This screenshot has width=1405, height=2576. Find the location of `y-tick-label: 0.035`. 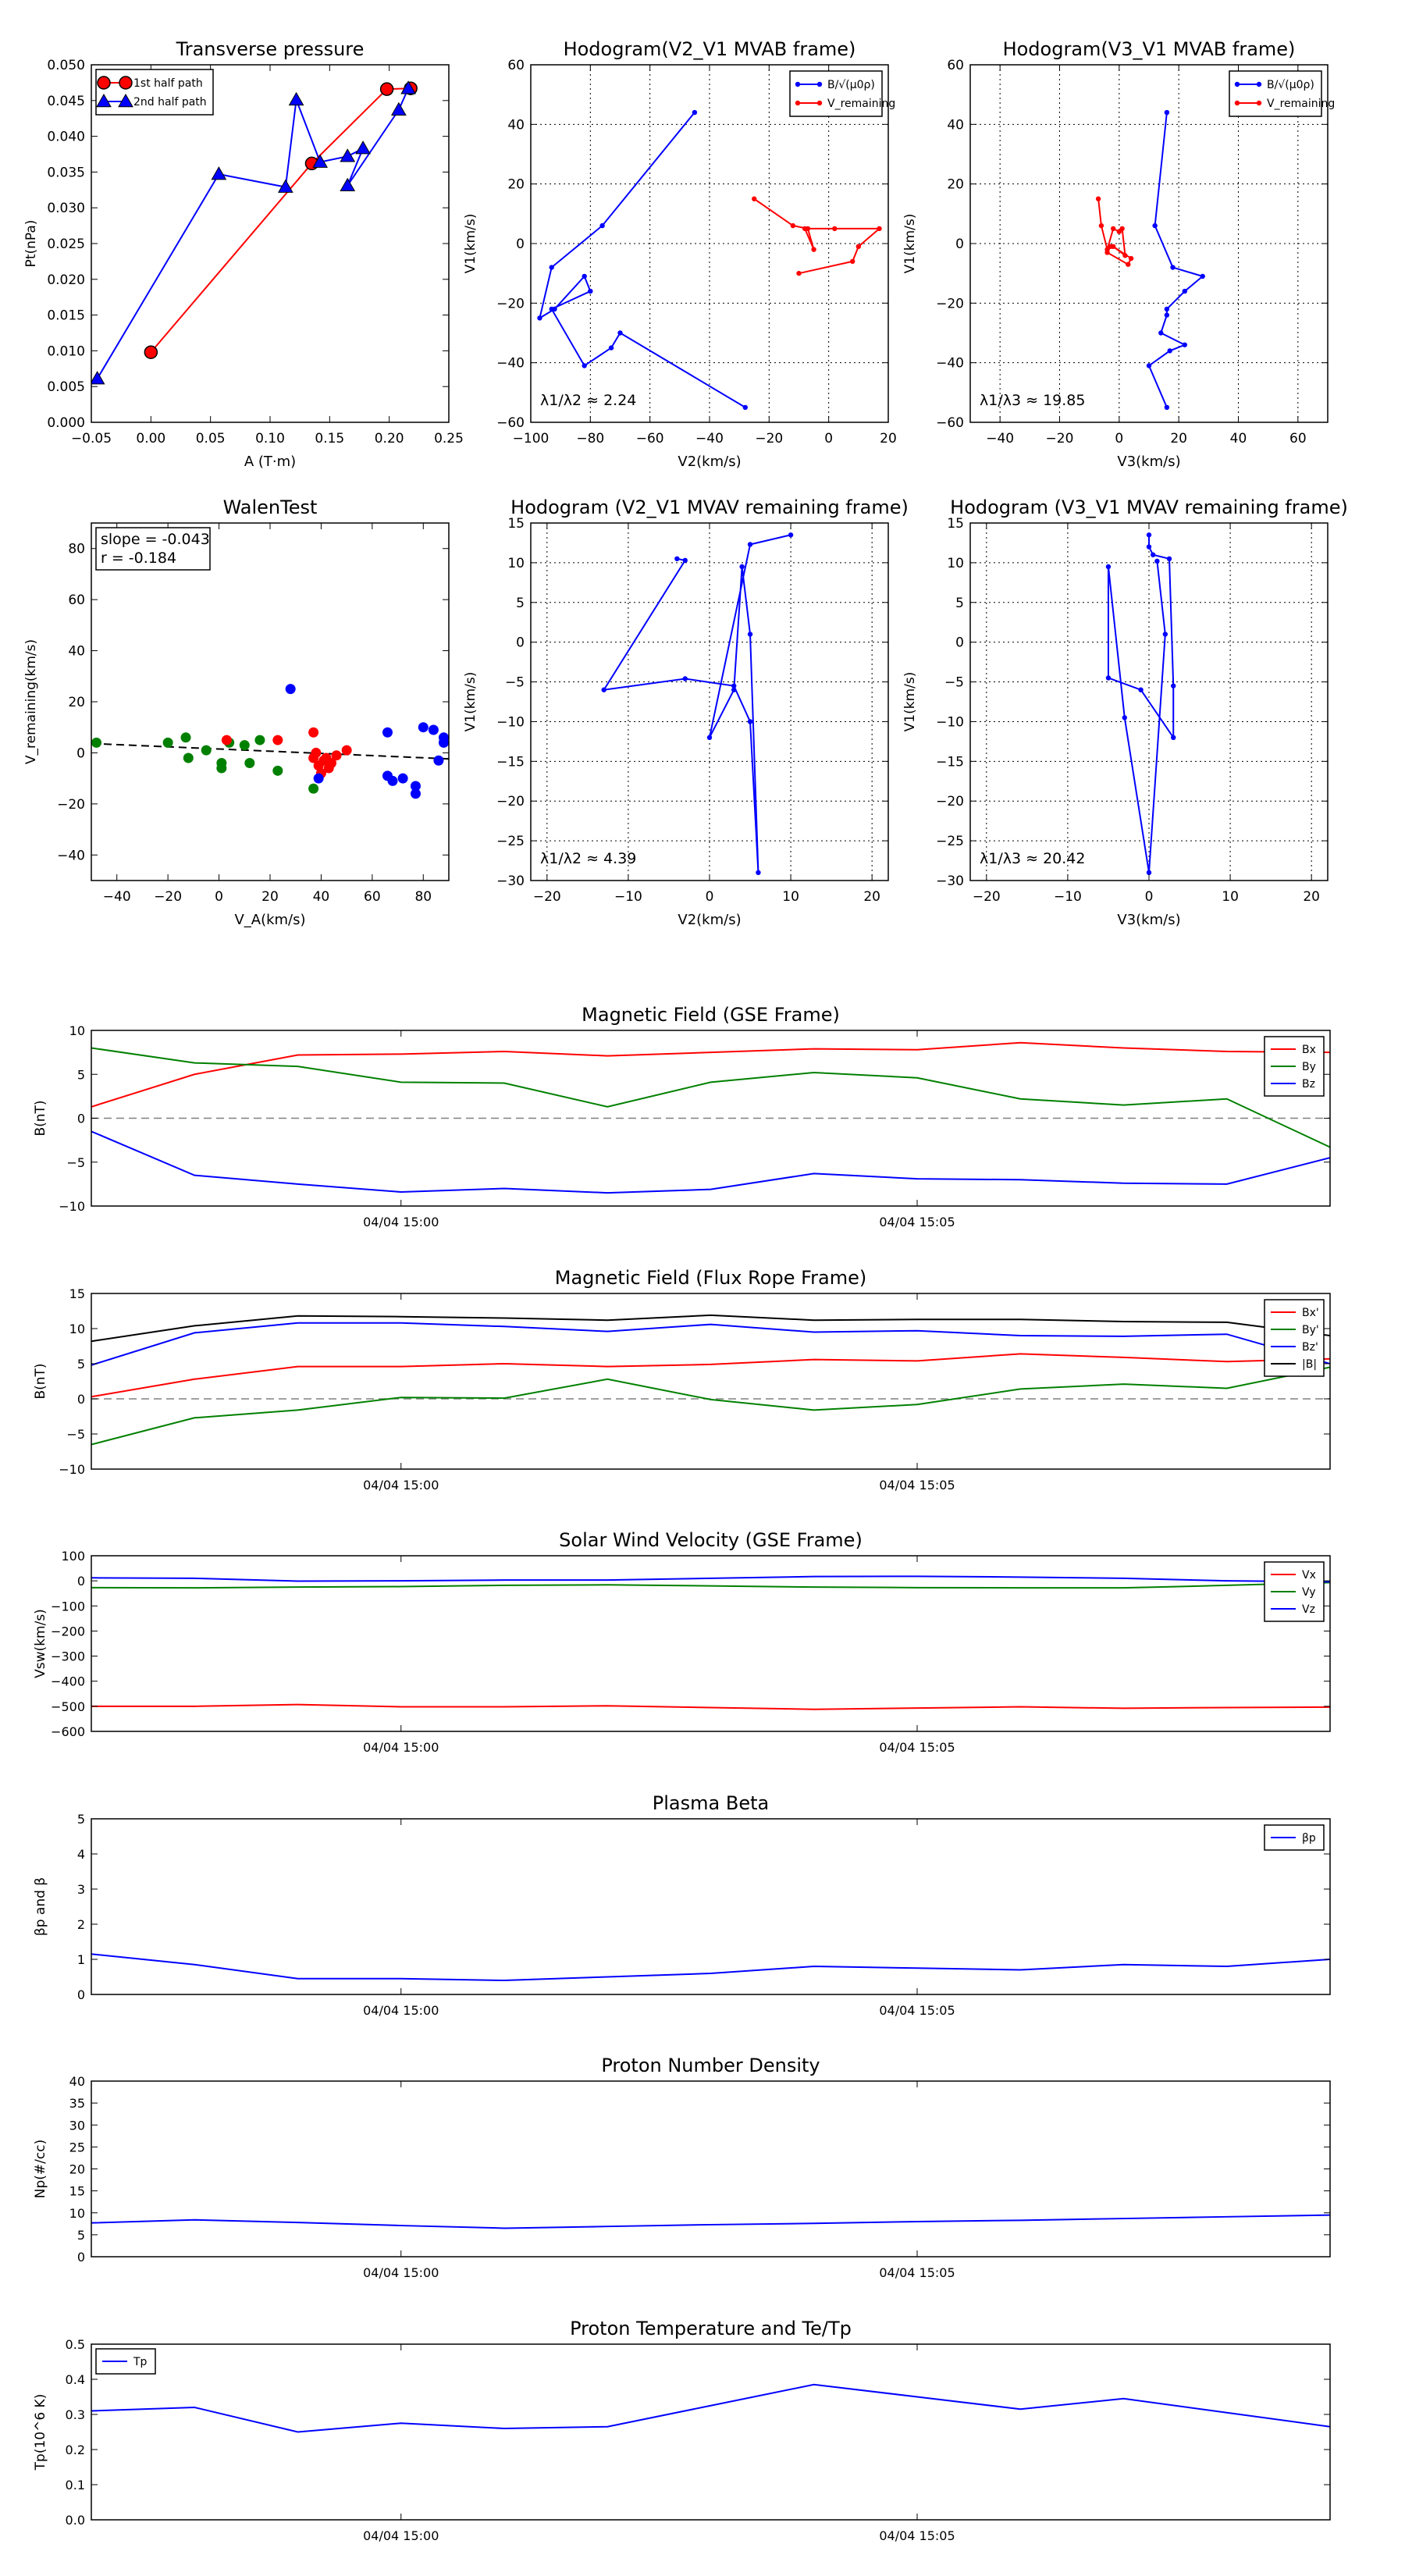

y-tick-label: 0.035 is located at coordinates (66, 172).